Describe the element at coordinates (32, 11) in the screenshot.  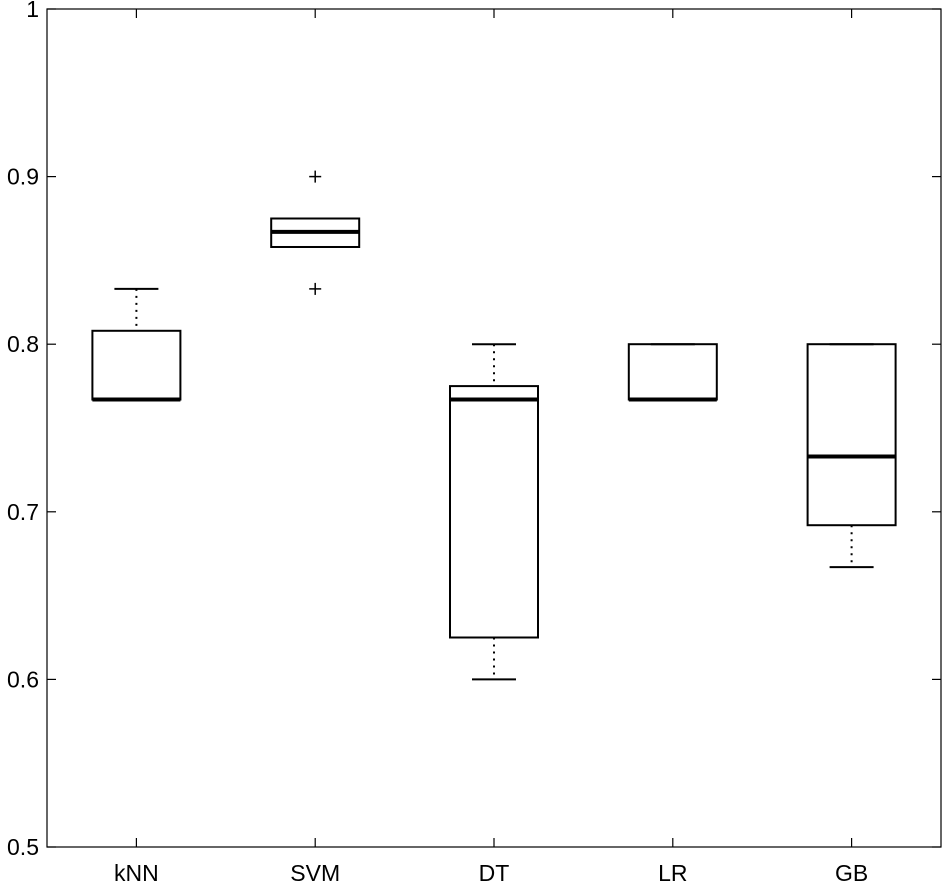
I see `y-tick-label: 1` at that location.